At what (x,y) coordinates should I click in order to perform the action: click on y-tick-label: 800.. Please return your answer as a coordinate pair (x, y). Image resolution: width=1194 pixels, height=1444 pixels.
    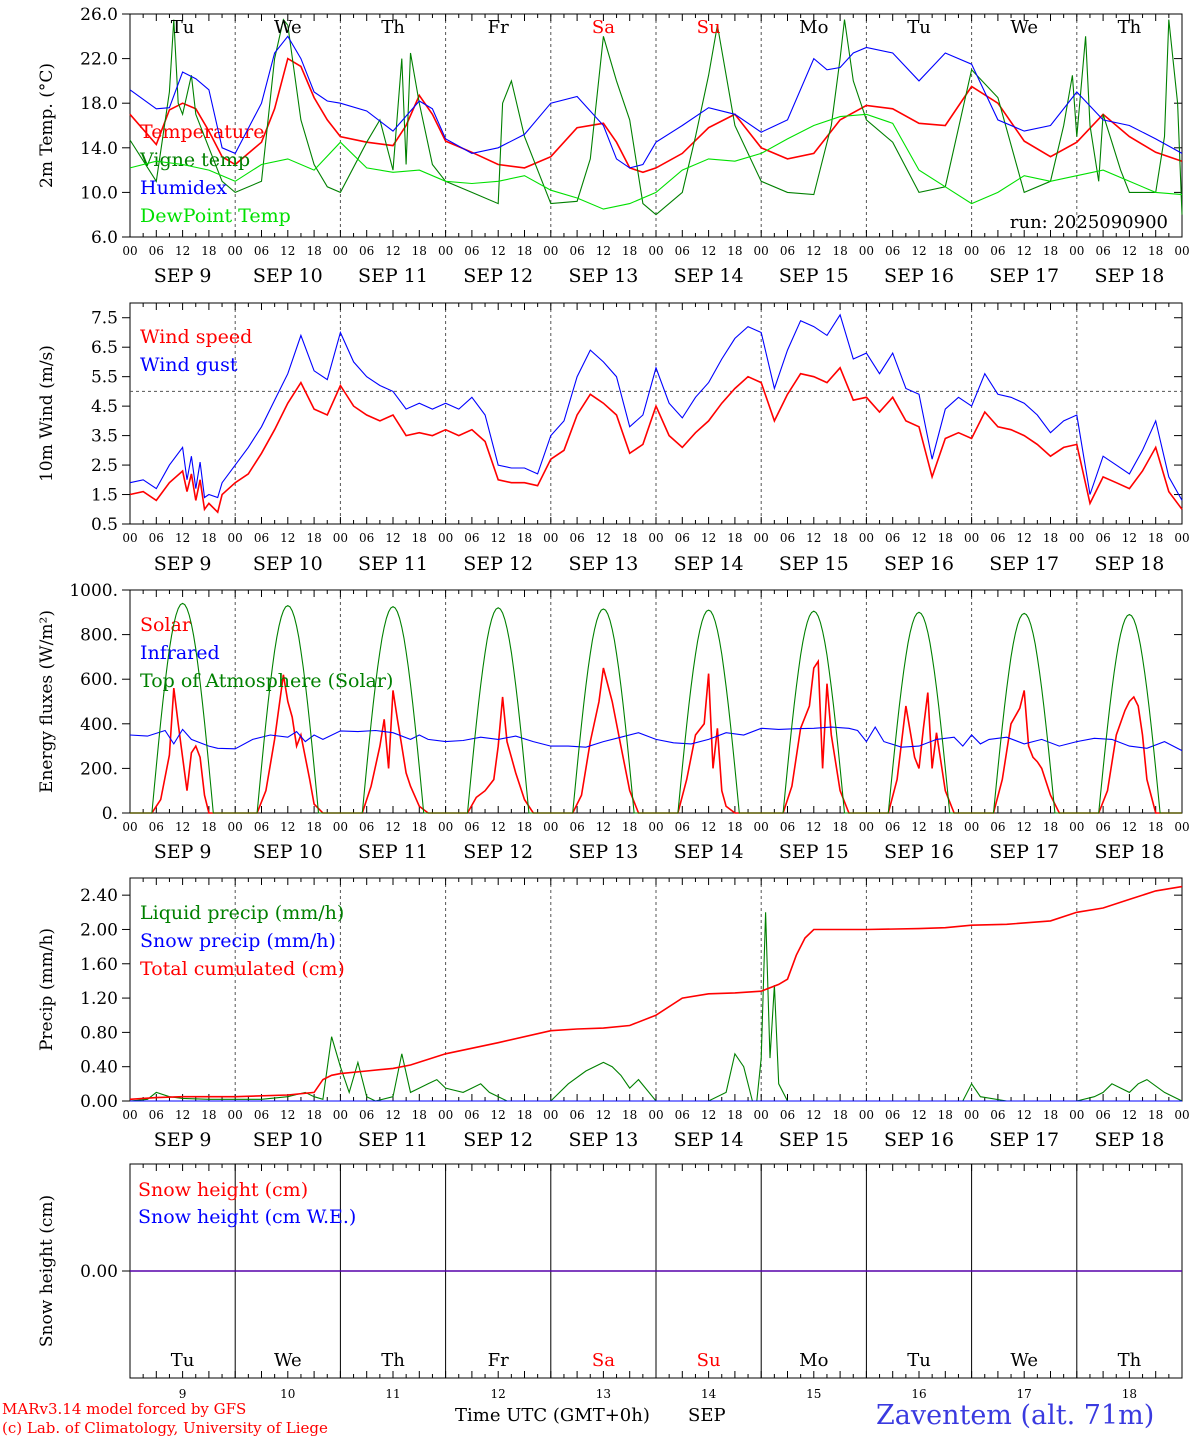
    Looking at the image, I should click on (99, 636).